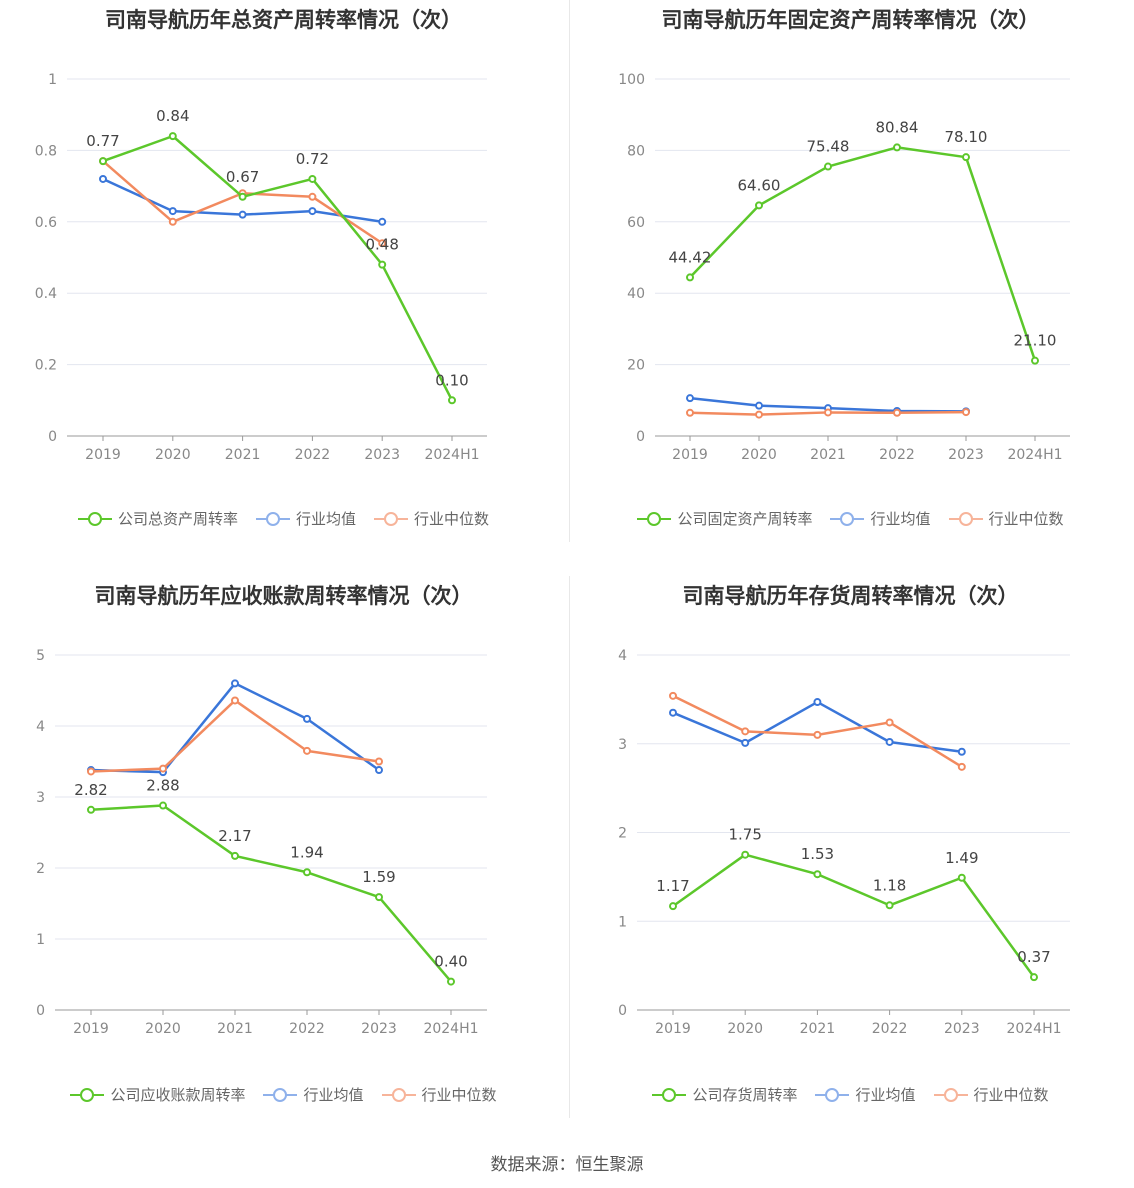  What do you see at coordinates (451, 380) in the screenshot?
I see `data-label: 0.10` at bounding box center [451, 380].